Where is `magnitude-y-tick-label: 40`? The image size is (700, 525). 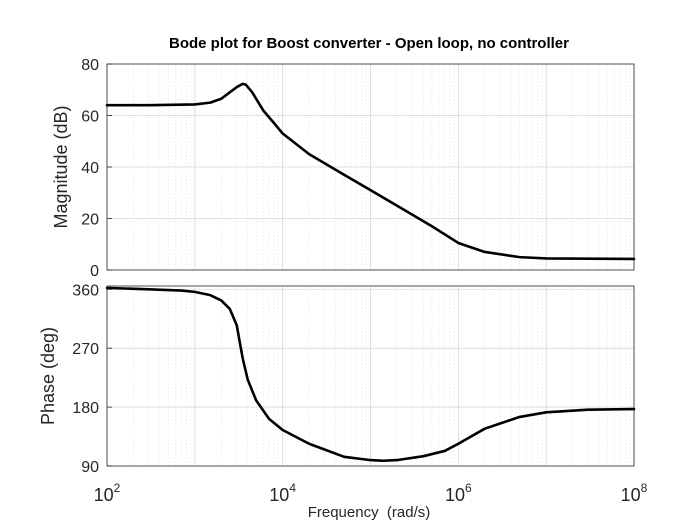 magnitude-y-tick-label: 40 is located at coordinates (90, 168).